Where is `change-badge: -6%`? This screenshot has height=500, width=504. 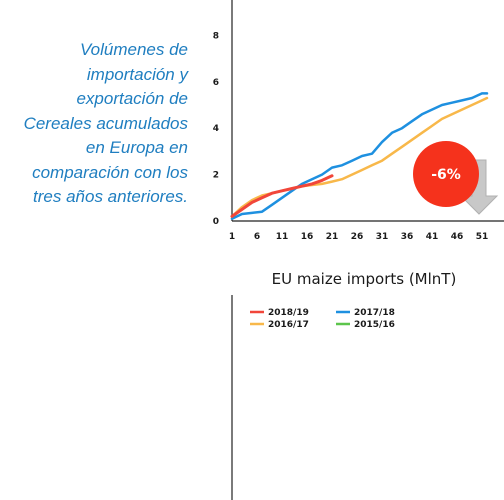 change-badge: -6% is located at coordinates (456, 178).